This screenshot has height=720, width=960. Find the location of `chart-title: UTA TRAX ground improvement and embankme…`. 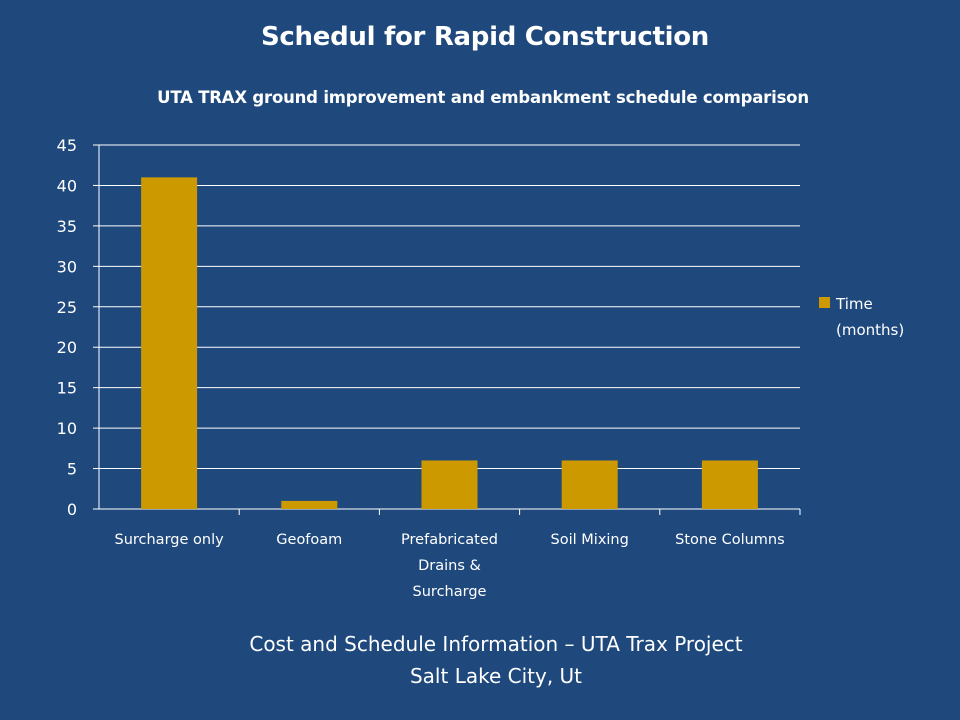

chart-title: UTA TRAX ground improvement and embankme… is located at coordinates (483, 97).